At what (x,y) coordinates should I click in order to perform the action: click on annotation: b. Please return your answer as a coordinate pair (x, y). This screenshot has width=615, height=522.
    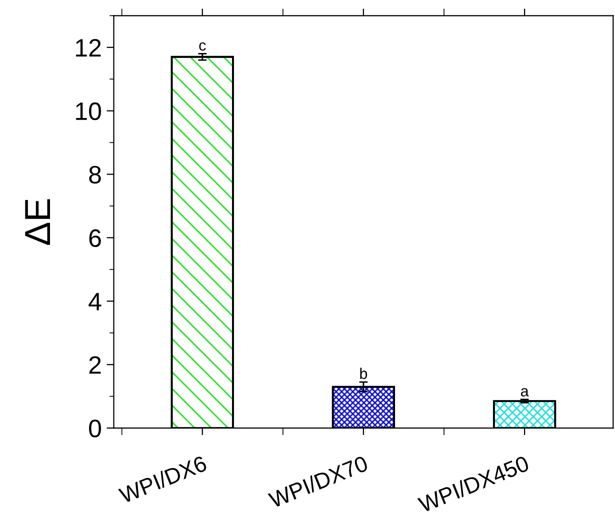
    Looking at the image, I should click on (364, 374).